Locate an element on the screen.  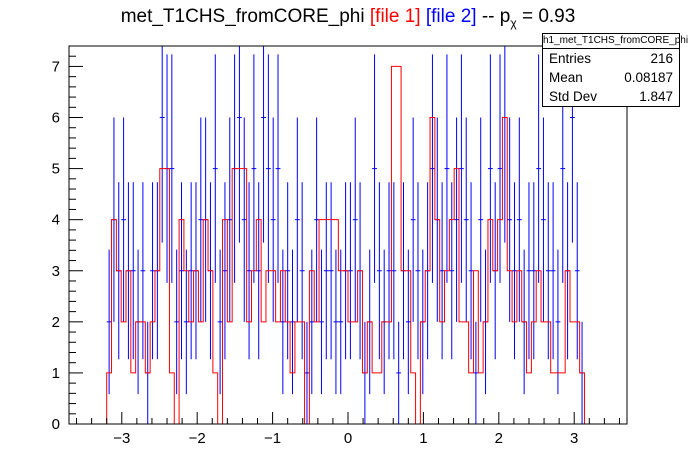
stats-name: h1_met_T1CHS_fromCORE_phi is located at coordinates (615, 41).